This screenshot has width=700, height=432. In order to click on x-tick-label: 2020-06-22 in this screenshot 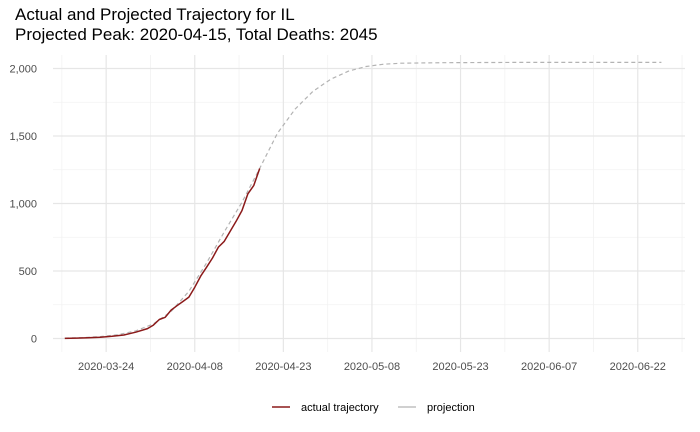, I will do `click(638, 367)`.